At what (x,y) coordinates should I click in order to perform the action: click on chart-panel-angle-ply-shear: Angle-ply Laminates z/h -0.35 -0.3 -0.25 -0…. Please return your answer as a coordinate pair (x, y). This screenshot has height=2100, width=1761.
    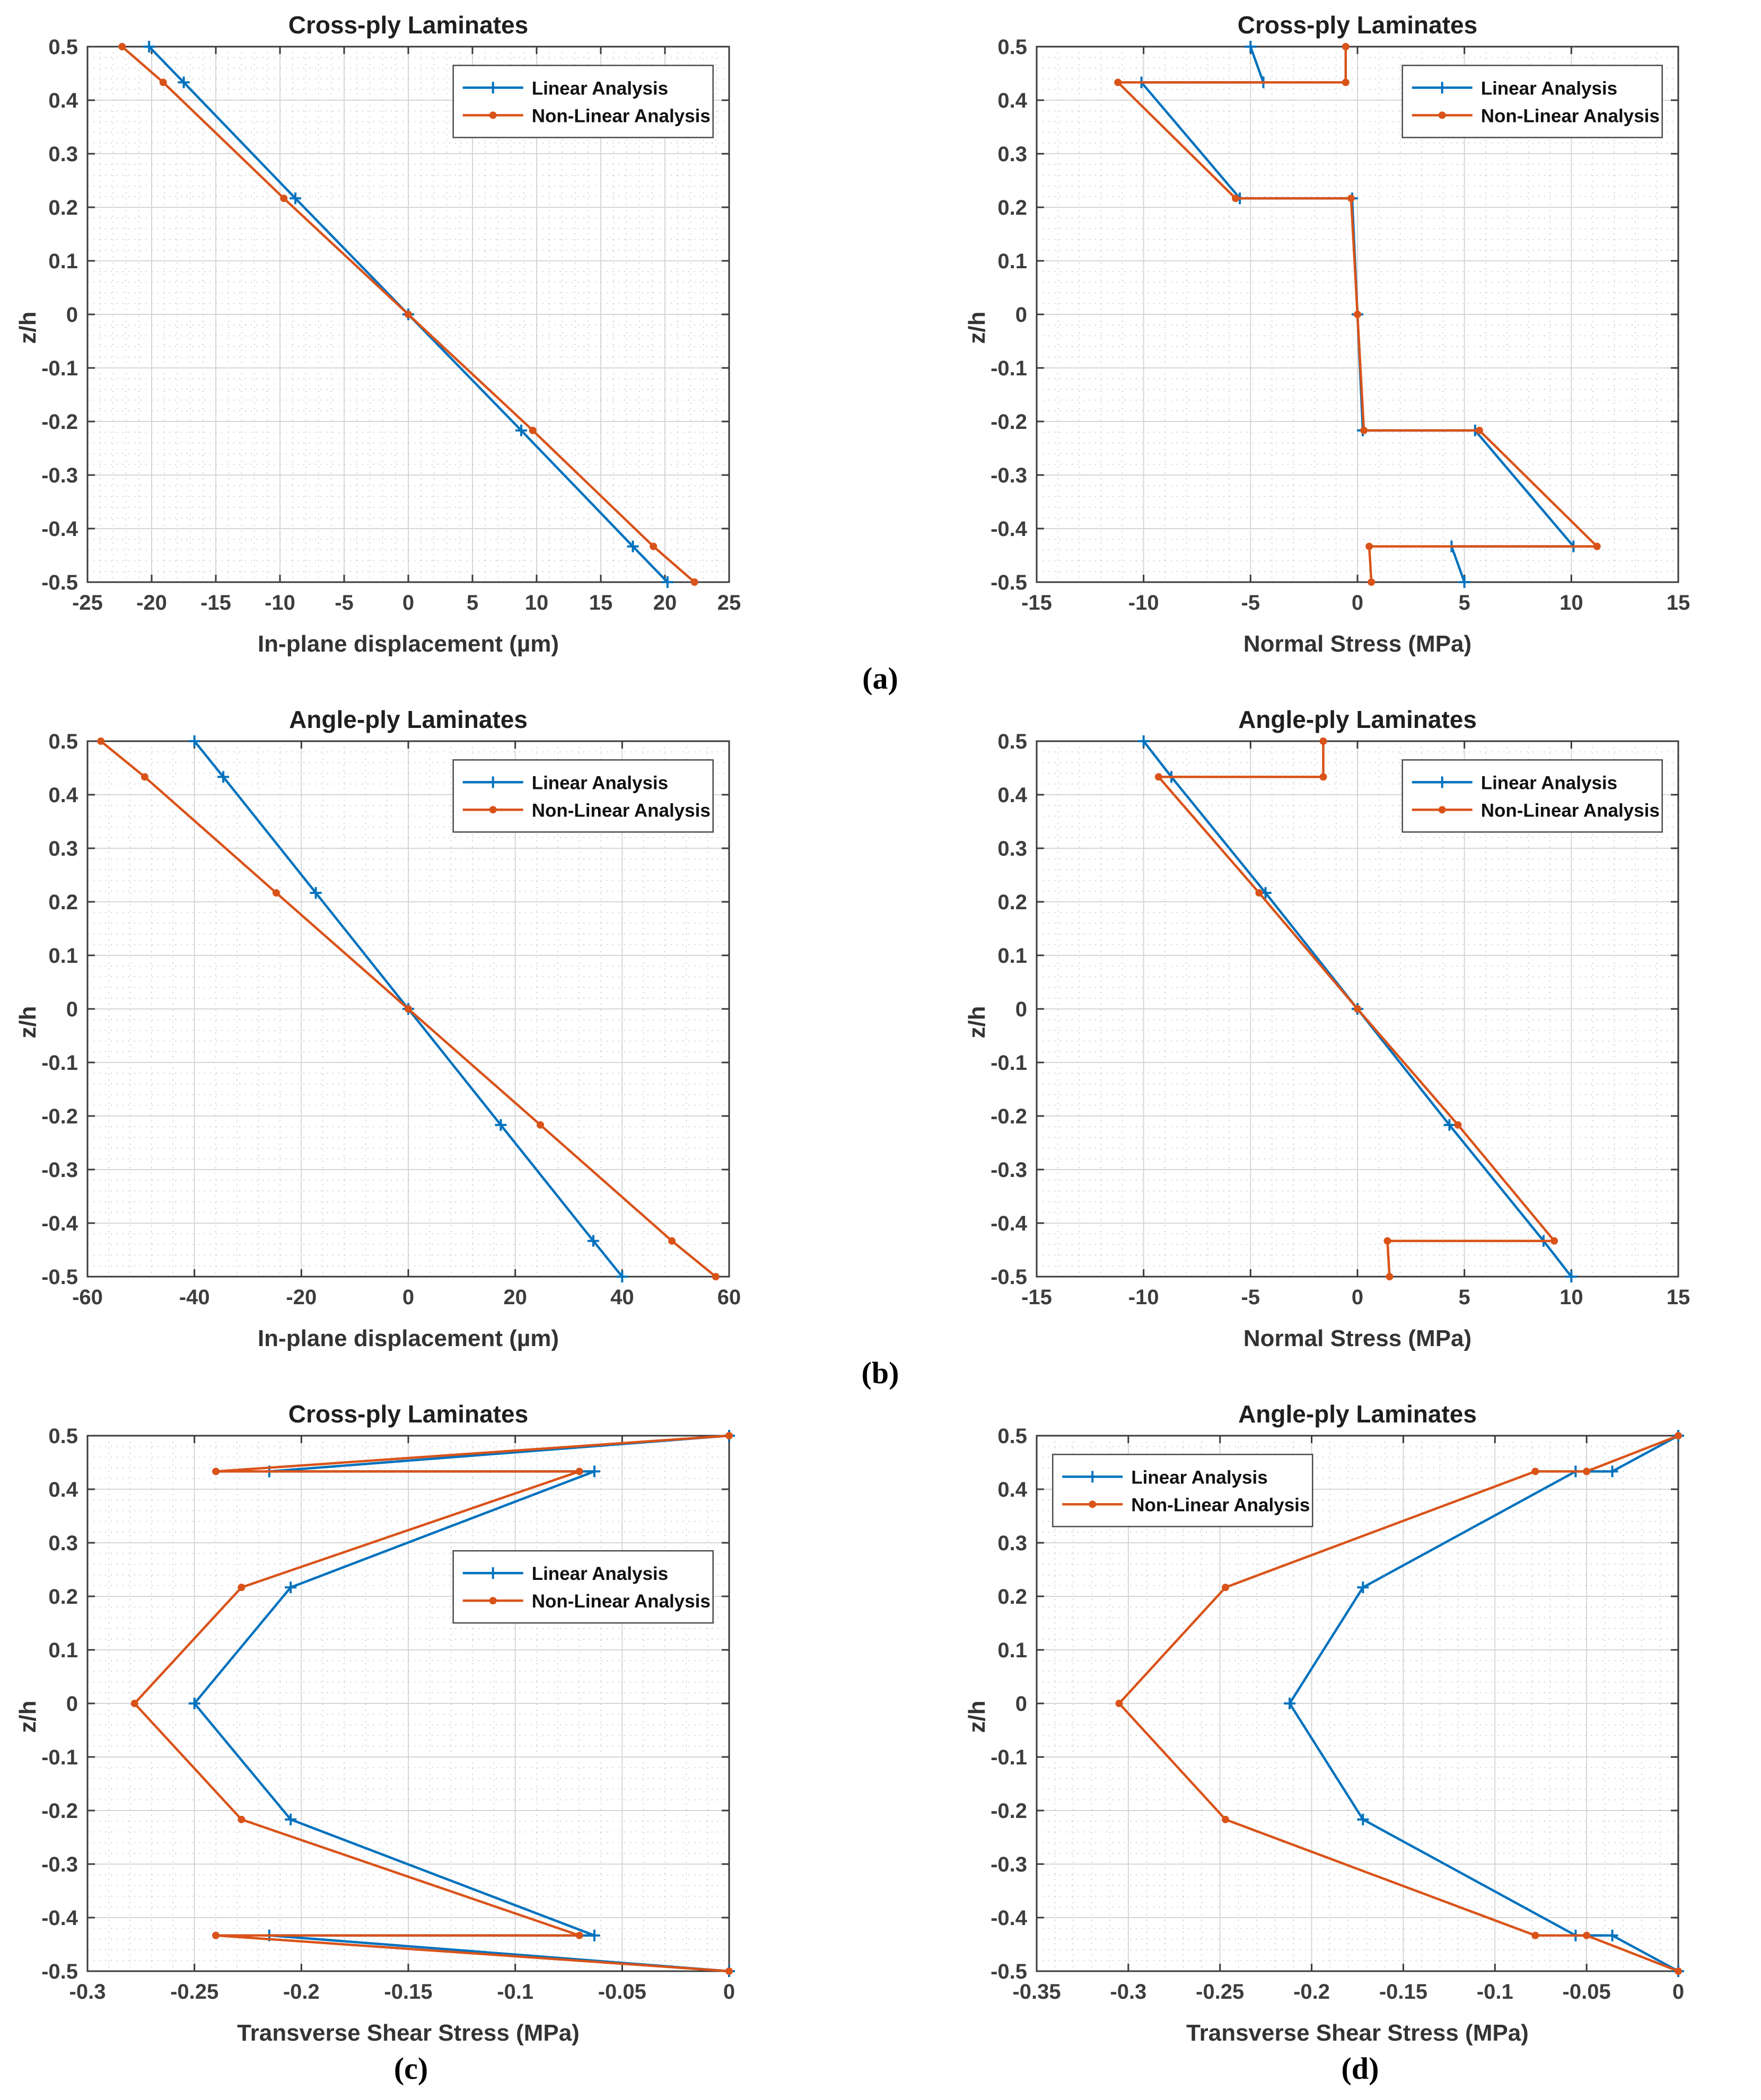
    Looking at the image, I should click on (1323, 1722).